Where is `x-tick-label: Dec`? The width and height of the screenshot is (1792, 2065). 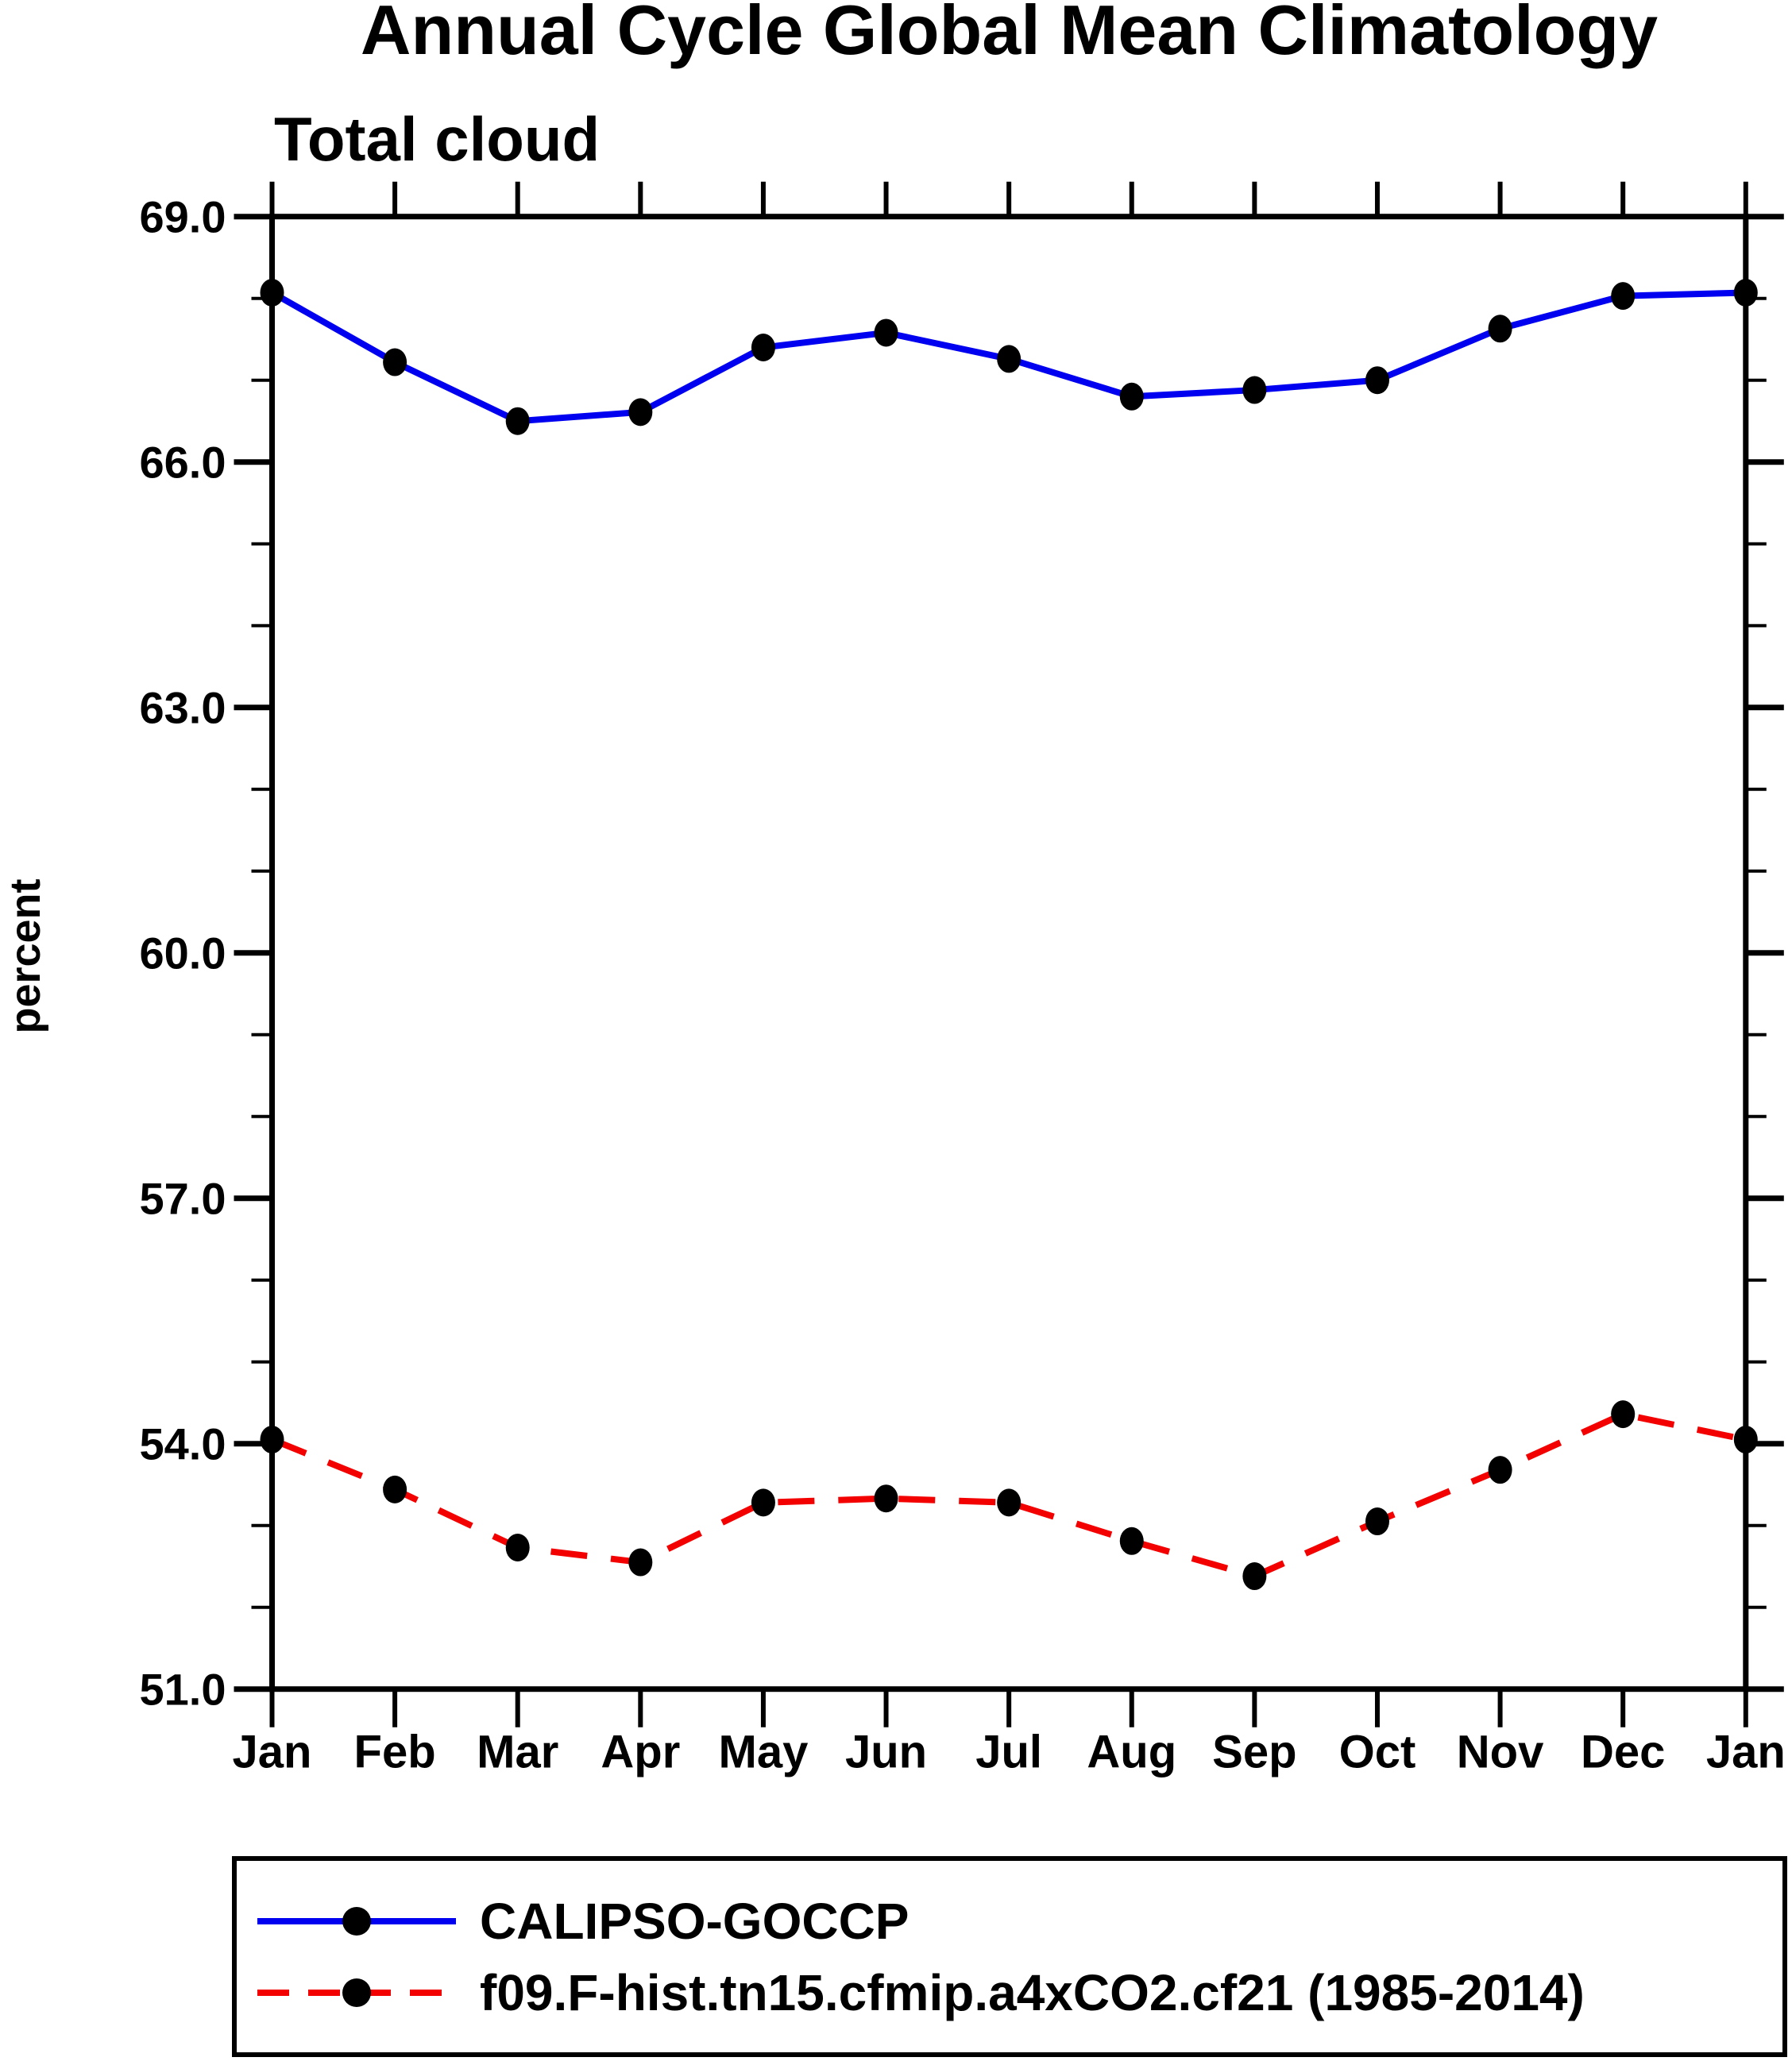
x-tick-label: Dec is located at coordinates (1623, 1752).